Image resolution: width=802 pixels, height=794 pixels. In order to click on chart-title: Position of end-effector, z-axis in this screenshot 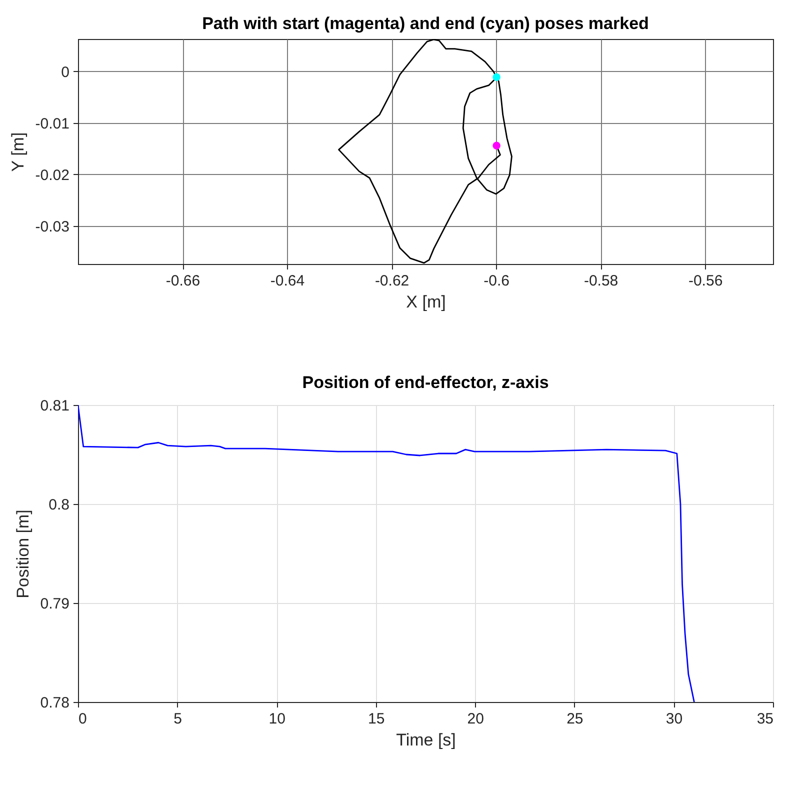, I will do `click(425, 382)`.